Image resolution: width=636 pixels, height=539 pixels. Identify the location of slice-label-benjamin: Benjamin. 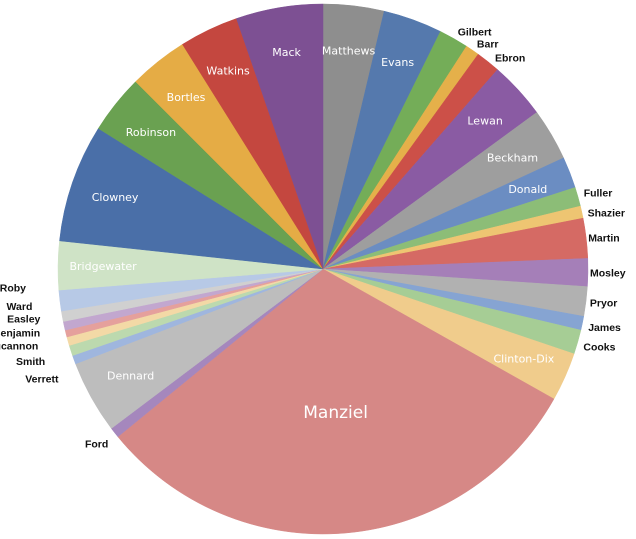
(20, 334).